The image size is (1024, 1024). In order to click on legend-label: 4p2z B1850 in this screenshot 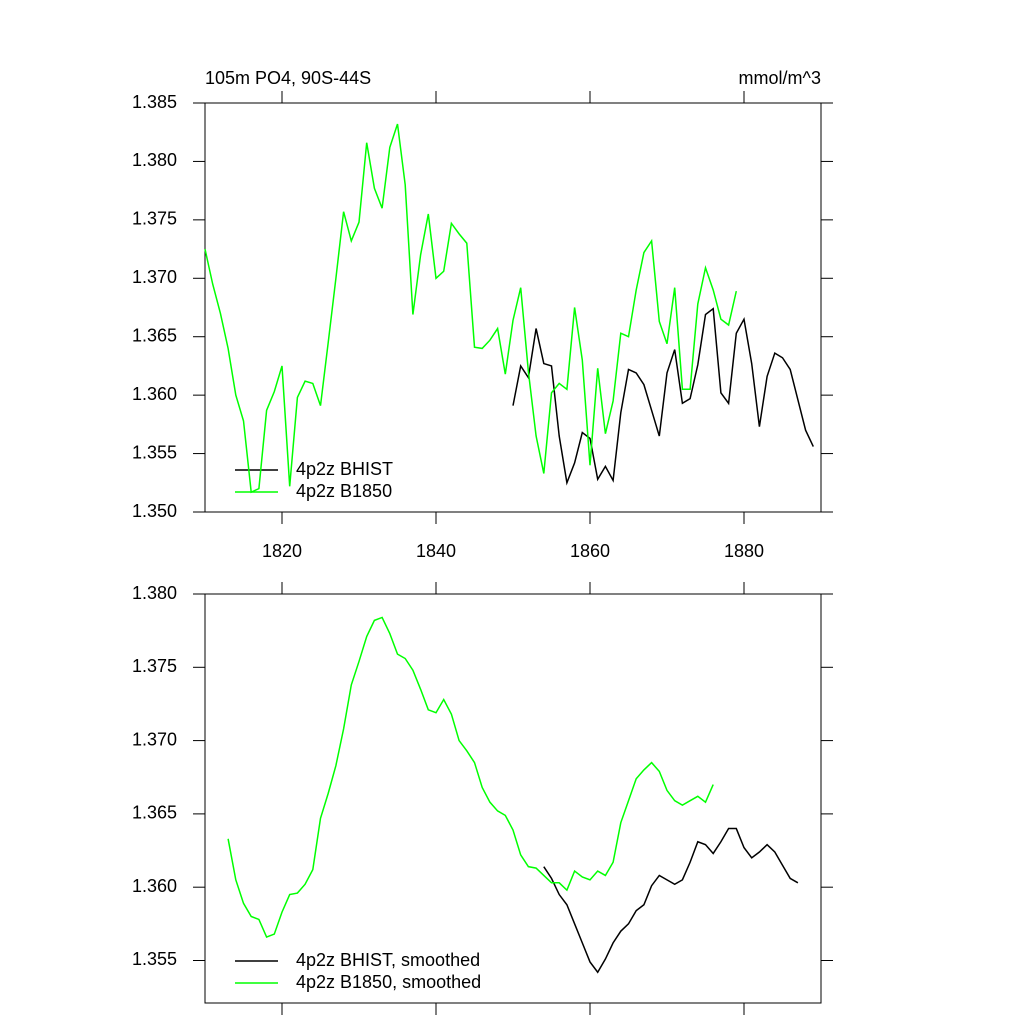, I will do `click(344, 491)`.